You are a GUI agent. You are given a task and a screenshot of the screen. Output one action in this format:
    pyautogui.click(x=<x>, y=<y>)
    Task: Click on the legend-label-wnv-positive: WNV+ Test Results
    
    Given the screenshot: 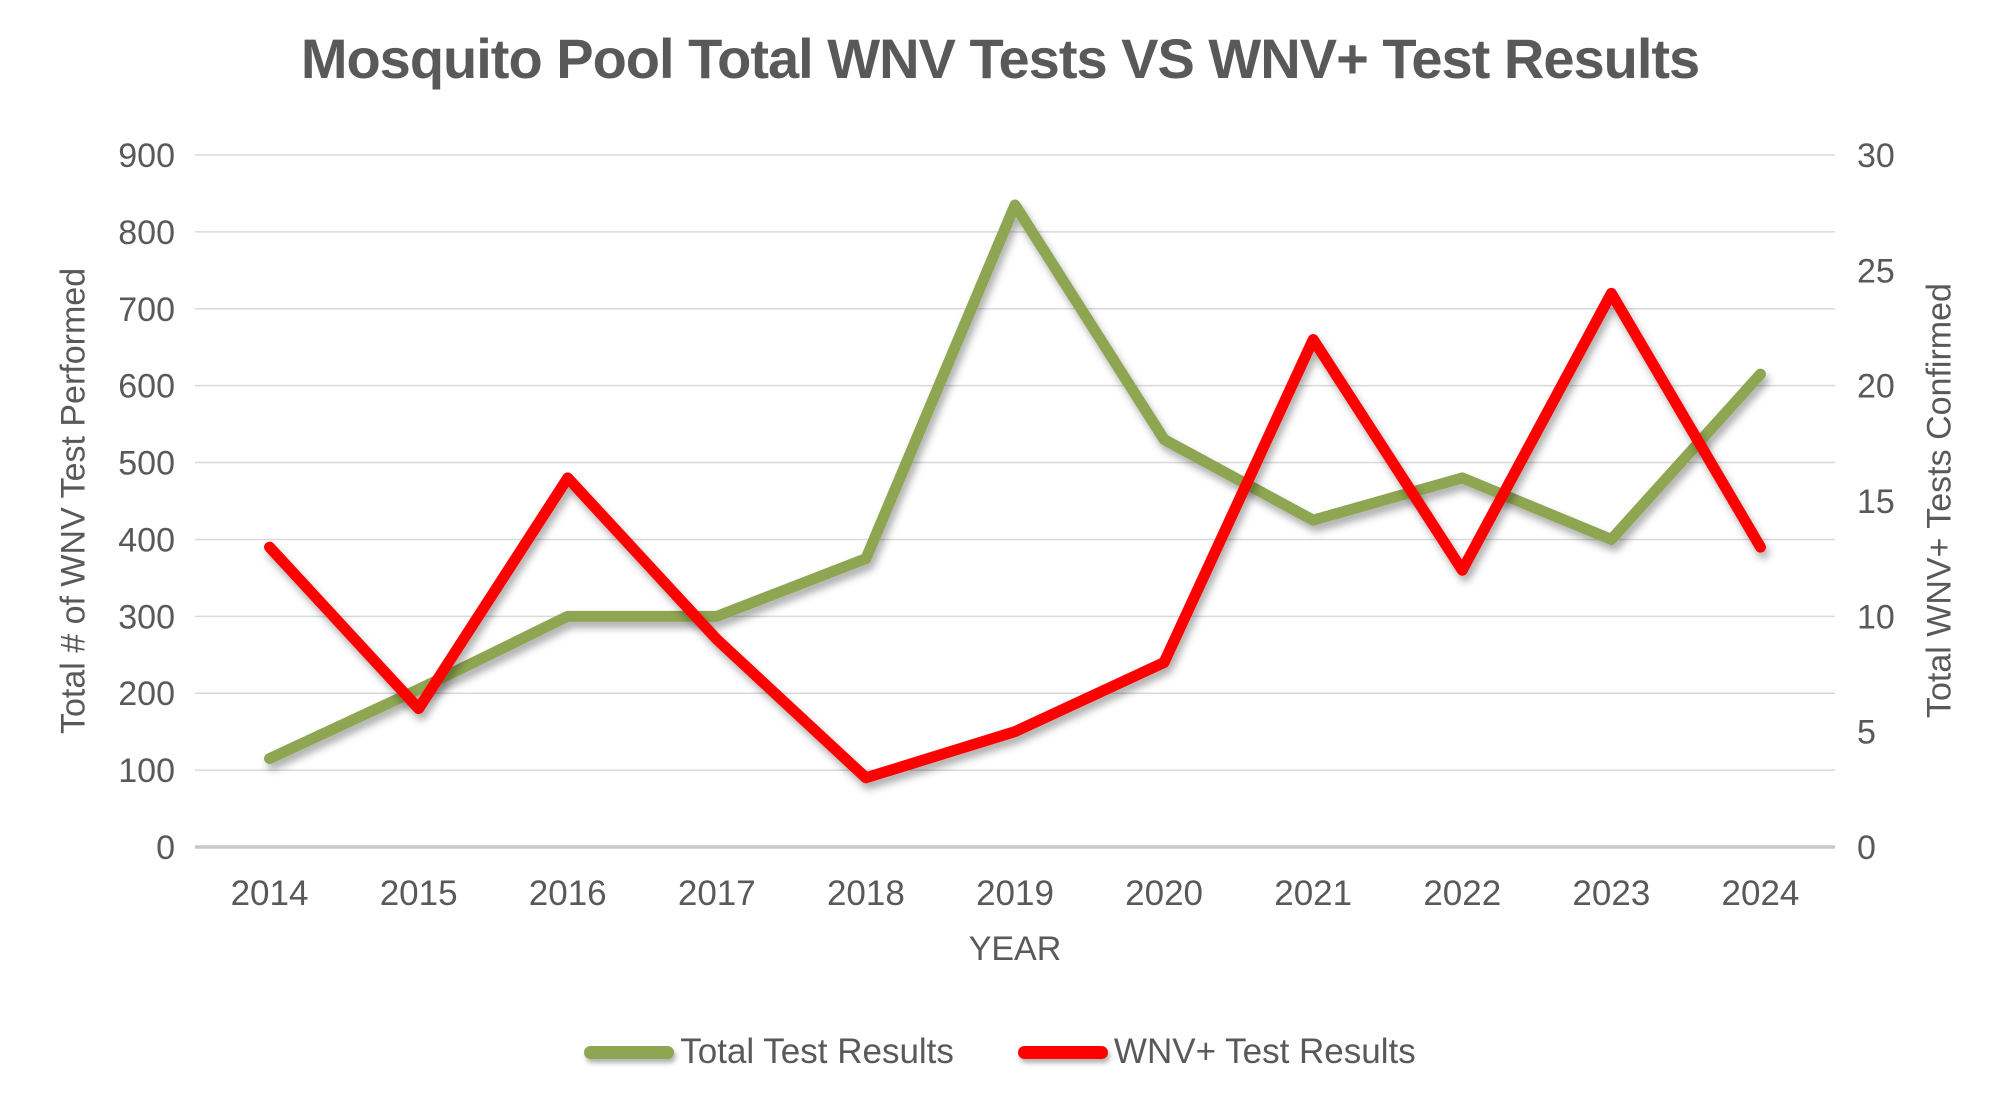 What is the action you would take?
    pyautogui.click(x=1264, y=1051)
    